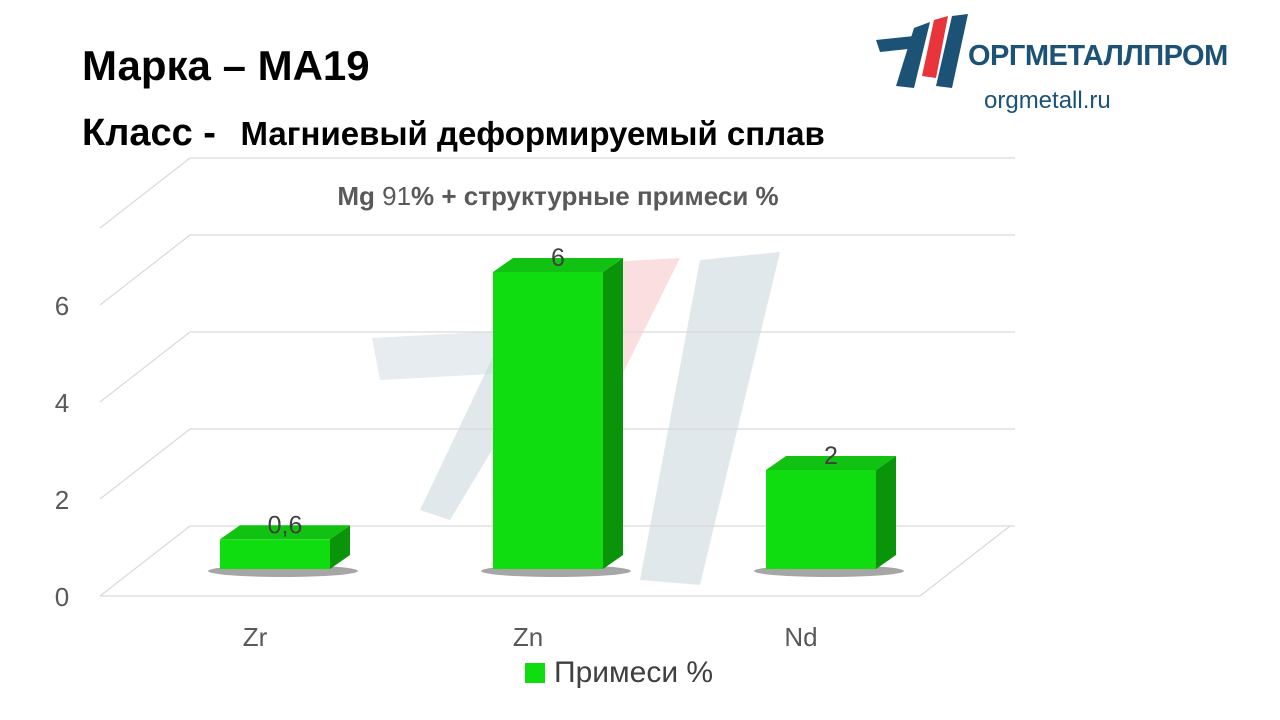 This screenshot has height=720, width=1280. What do you see at coordinates (149, 133) in the screenshot?
I see `class-label: Класс -` at bounding box center [149, 133].